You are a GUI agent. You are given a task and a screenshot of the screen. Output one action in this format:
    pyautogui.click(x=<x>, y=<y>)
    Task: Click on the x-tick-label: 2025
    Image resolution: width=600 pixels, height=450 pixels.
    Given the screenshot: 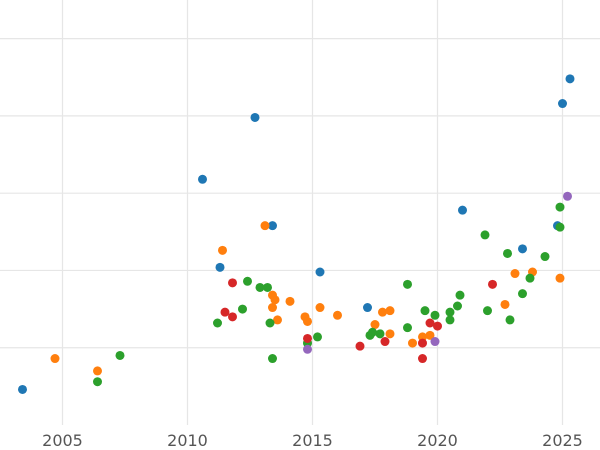 What is the action you would take?
    pyautogui.click(x=562, y=440)
    